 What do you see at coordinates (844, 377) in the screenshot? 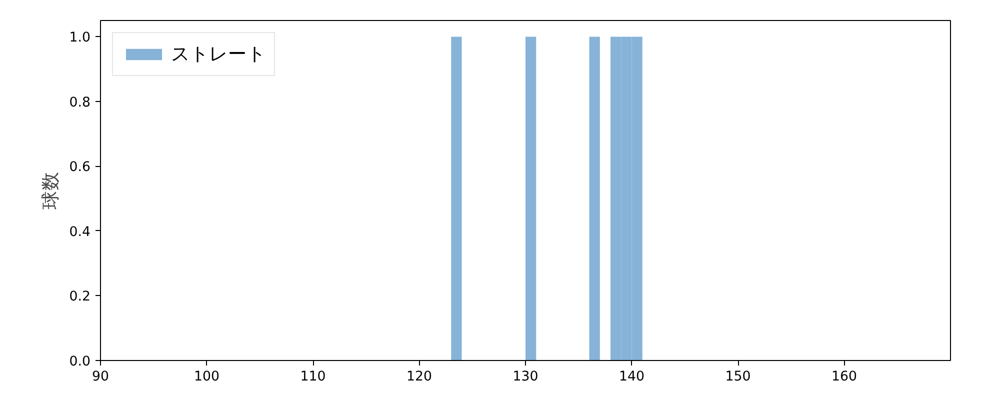
I see `x-tick-label: 160` at bounding box center [844, 377].